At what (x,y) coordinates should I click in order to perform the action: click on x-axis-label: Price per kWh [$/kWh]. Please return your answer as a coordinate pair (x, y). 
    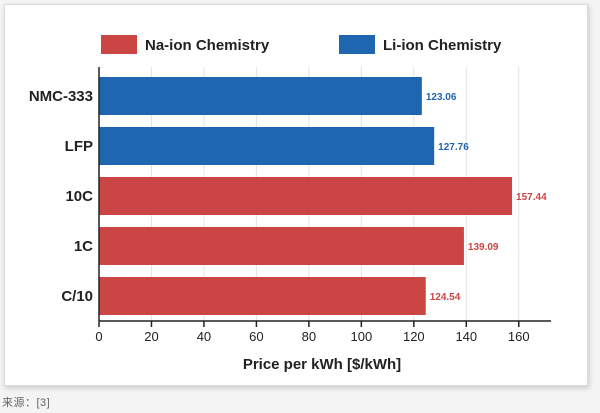
    Looking at the image, I should click on (322, 364).